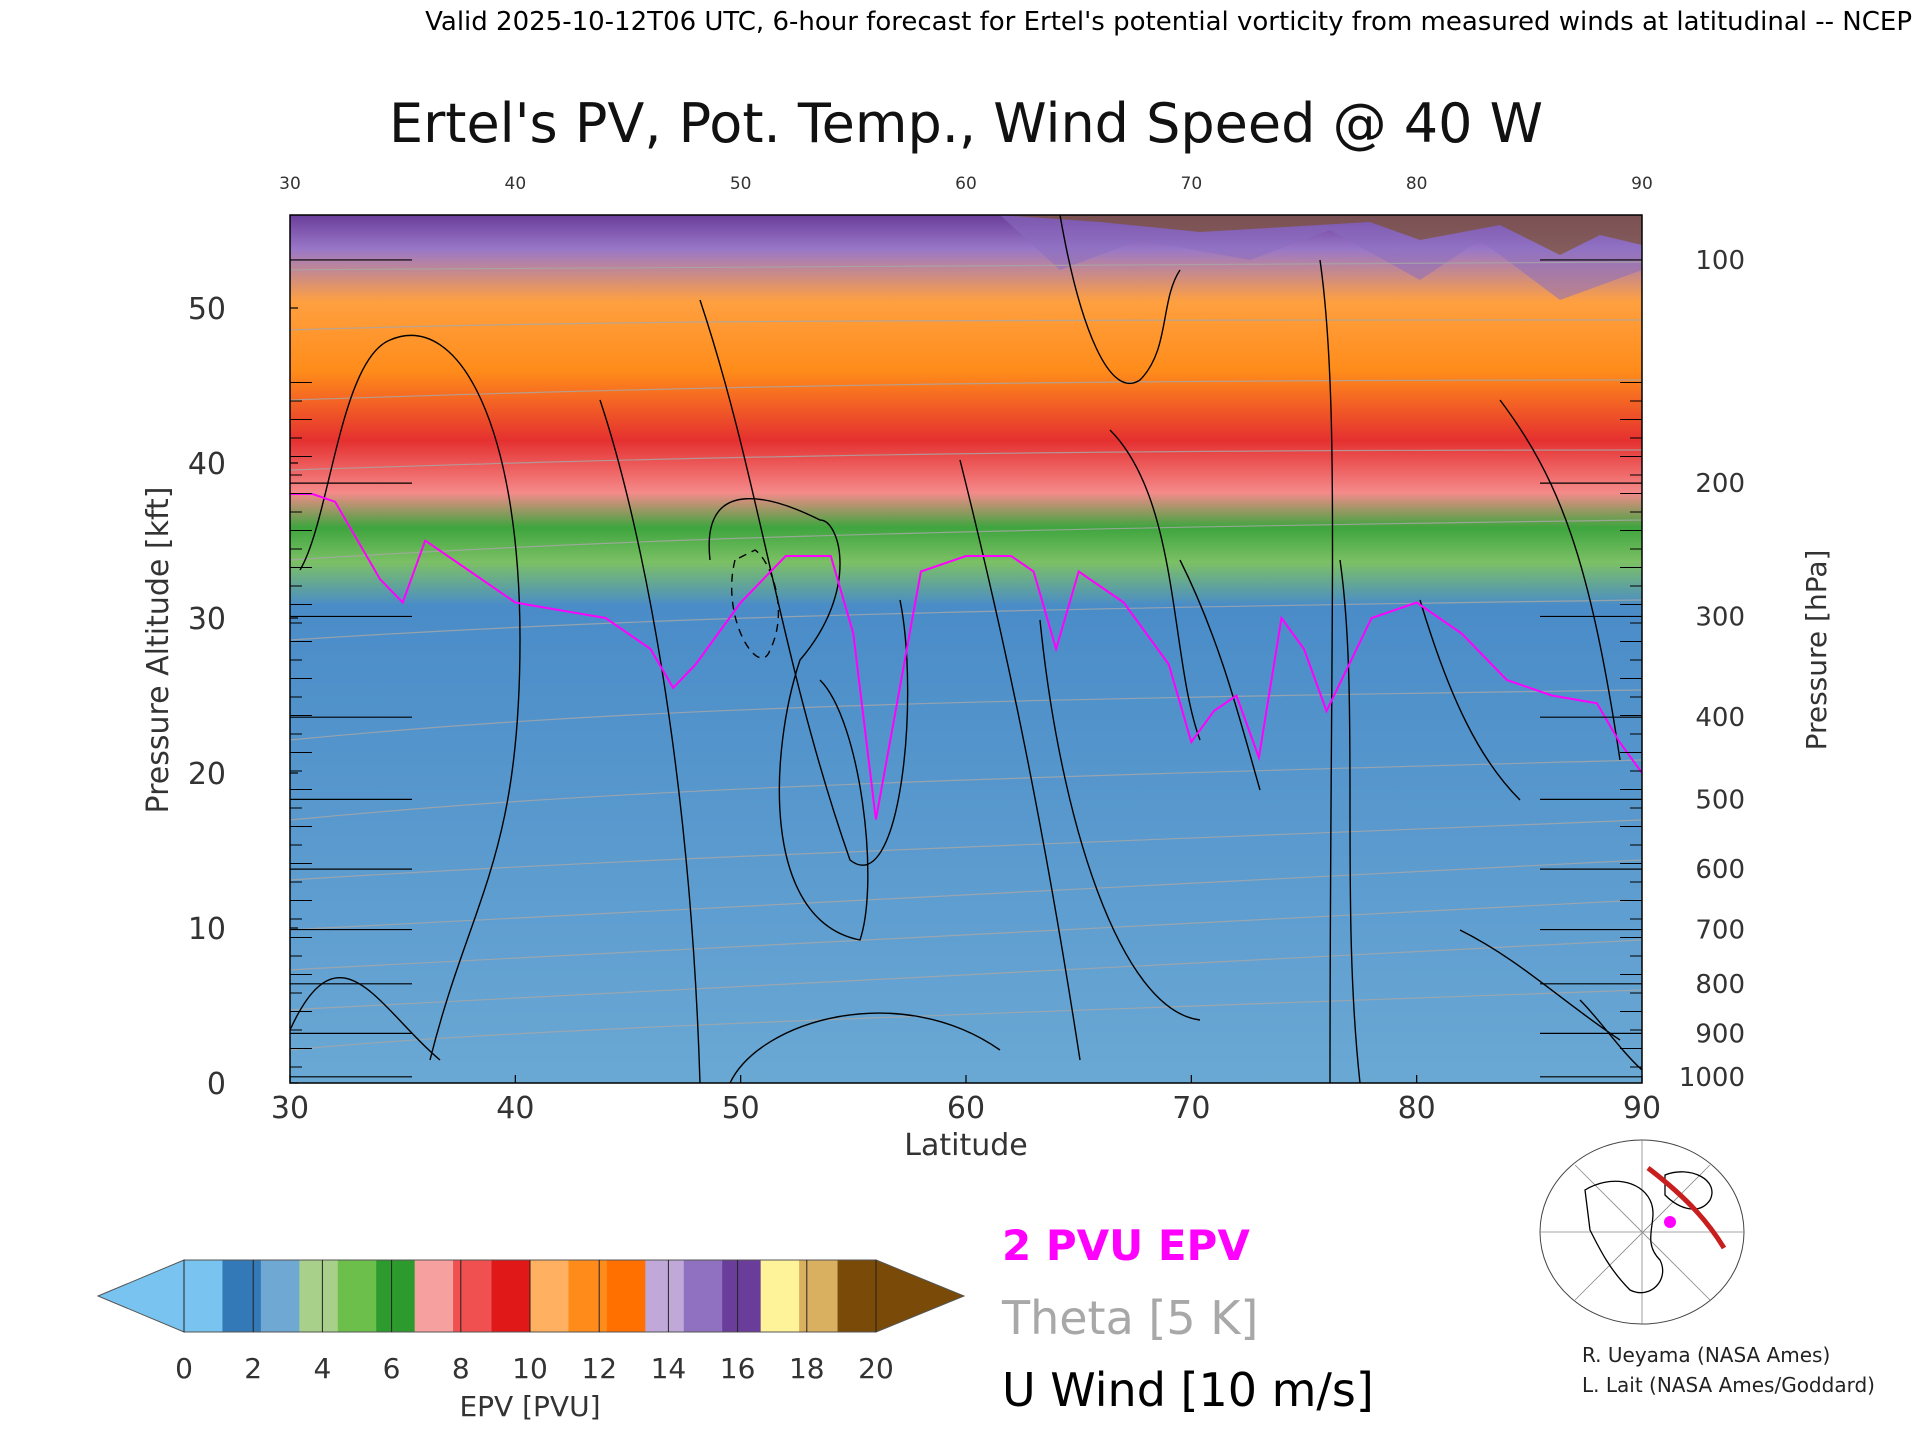 The width and height of the screenshot is (1920, 1440). What do you see at coordinates (1188, 1390) in the screenshot?
I see `legend-wind: U Wind [10 m/s]` at bounding box center [1188, 1390].